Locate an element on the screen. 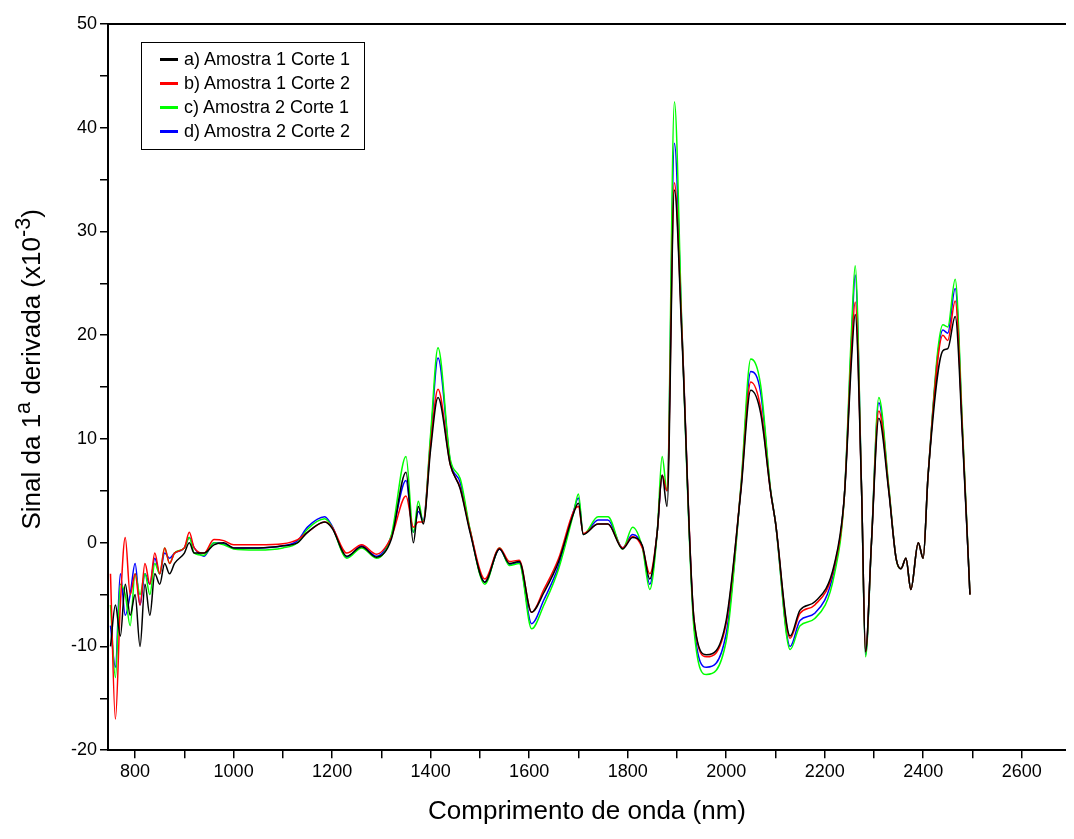  y-tick-label: 30 is located at coordinates (87, 230).